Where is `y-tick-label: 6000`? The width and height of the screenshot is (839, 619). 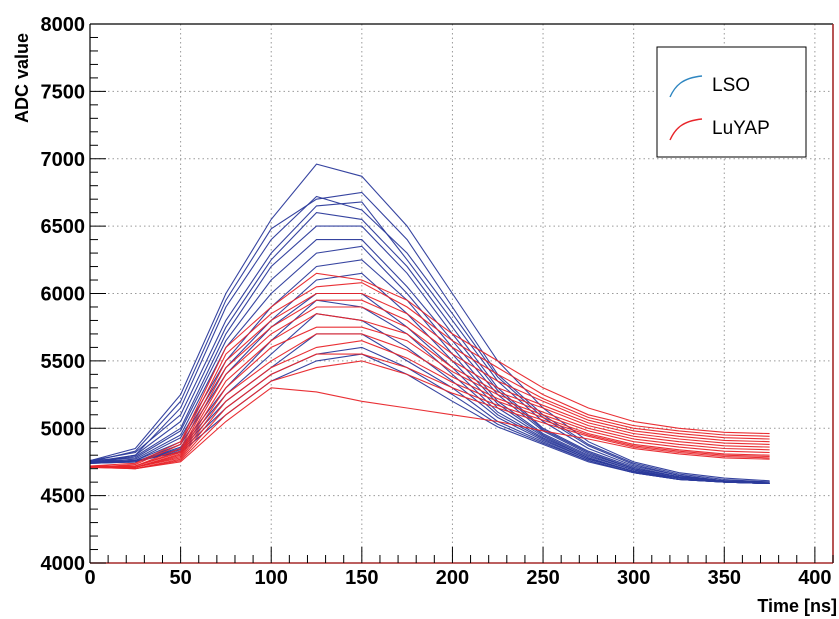 y-tick-label: 6000 is located at coordinates (63, 295).